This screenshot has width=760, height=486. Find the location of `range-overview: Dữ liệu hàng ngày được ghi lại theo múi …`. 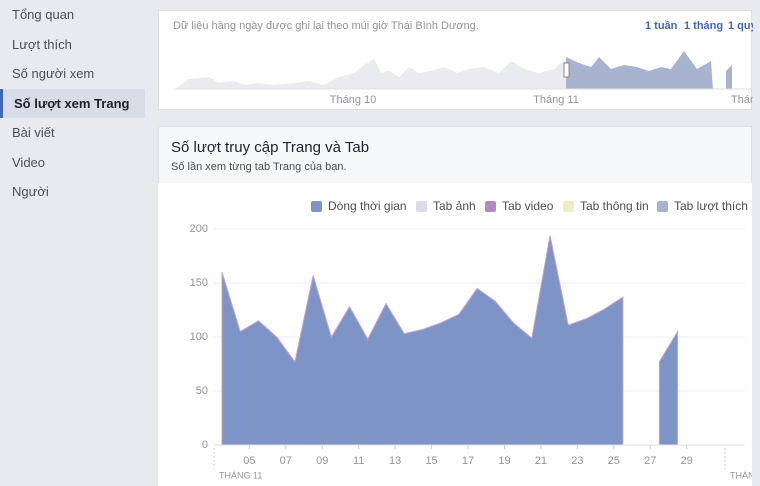

range-overview: Dữ liệu hàng ngày được ghi lại theo múi … is located at coordinates (465, 63).